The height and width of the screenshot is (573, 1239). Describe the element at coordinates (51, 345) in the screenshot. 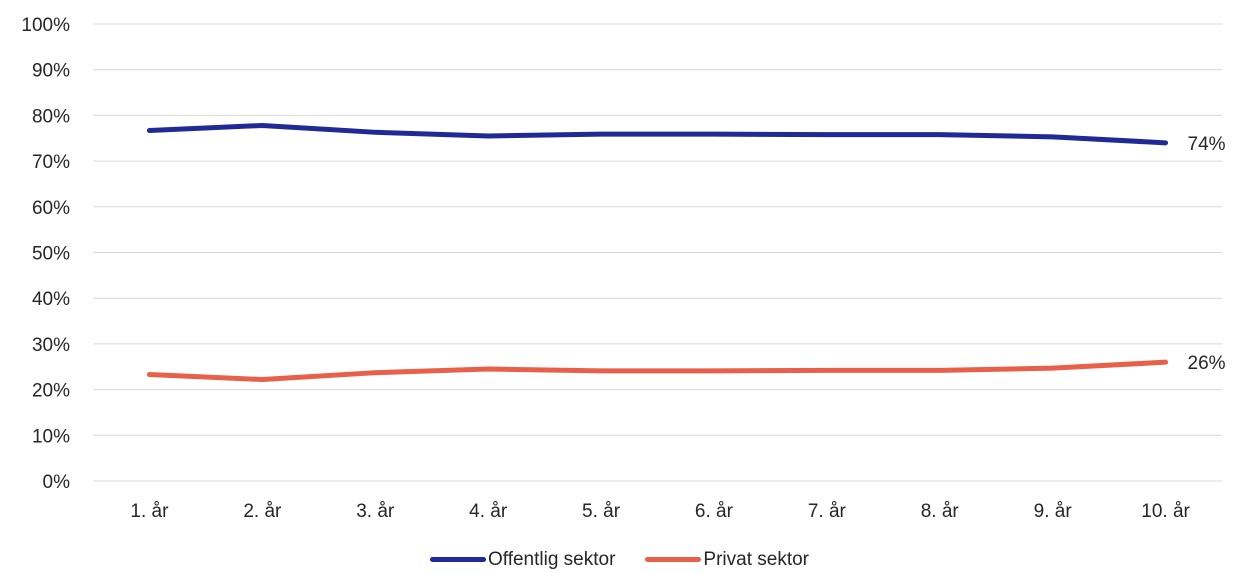

I see `y-tick-label: 30%` at that location.